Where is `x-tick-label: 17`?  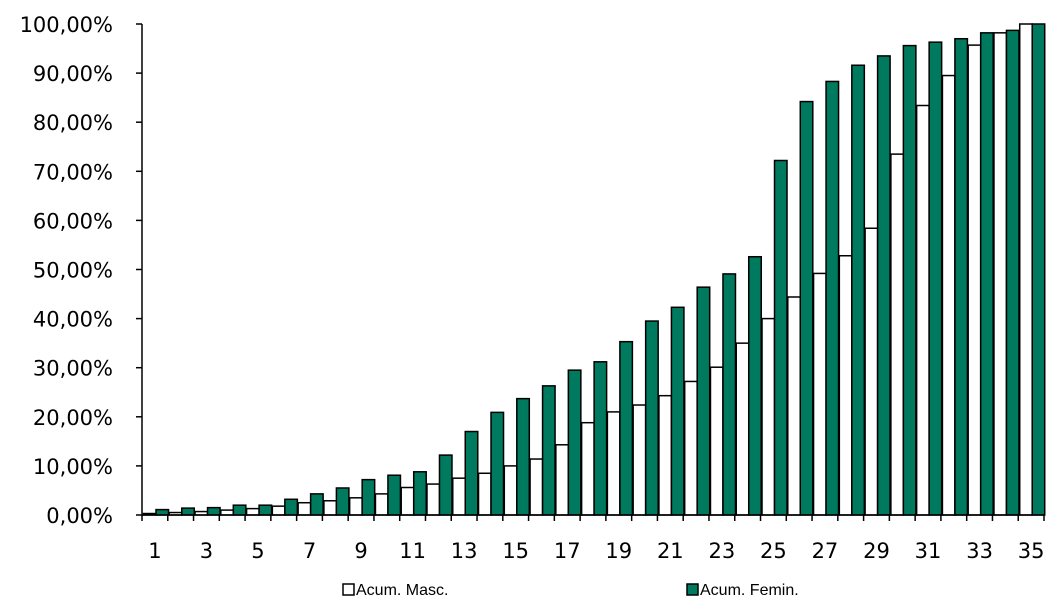
x-tick-label: 17 is located at coordinates (567, 551).